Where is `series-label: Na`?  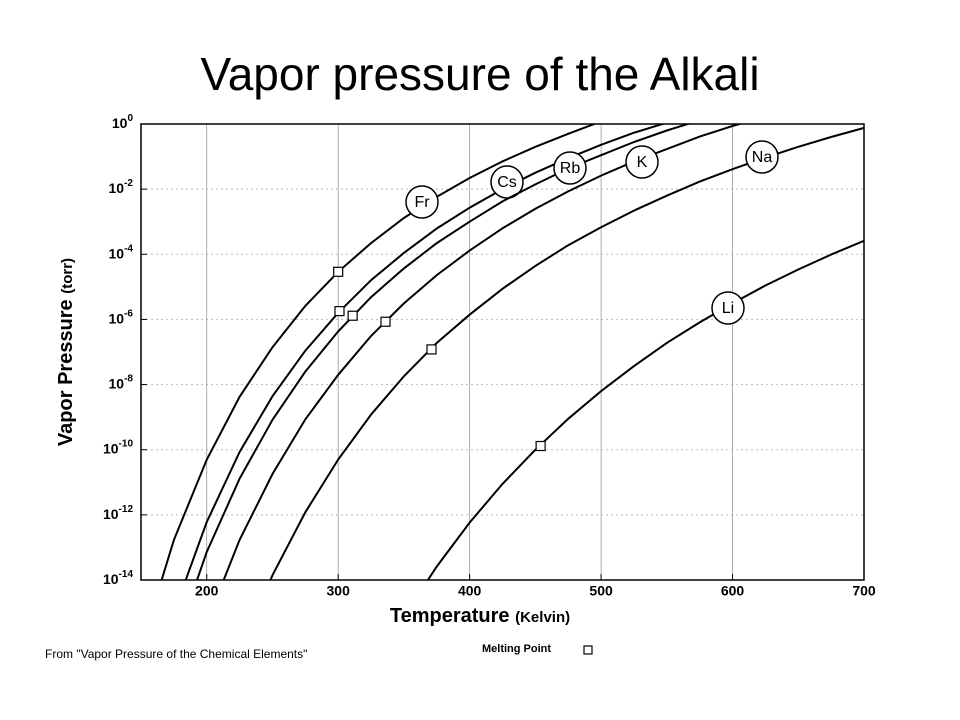 series-label: Na is located at coordinates (762, 157).